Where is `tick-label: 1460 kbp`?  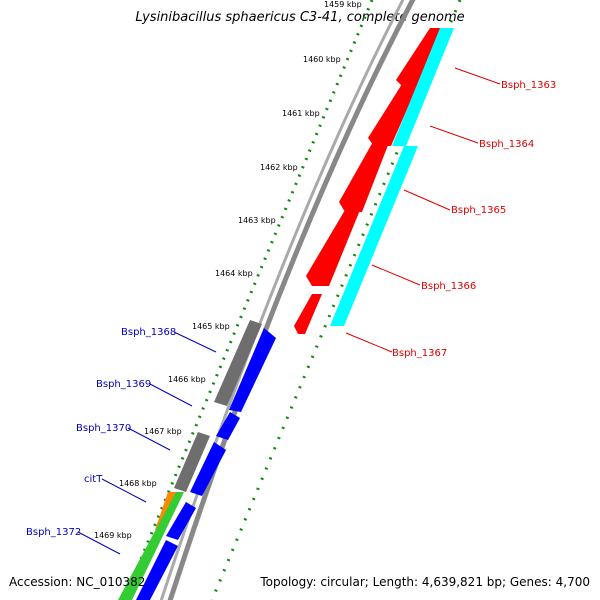 tick-label: 1460 kbp is located at coordinates (322, 59).